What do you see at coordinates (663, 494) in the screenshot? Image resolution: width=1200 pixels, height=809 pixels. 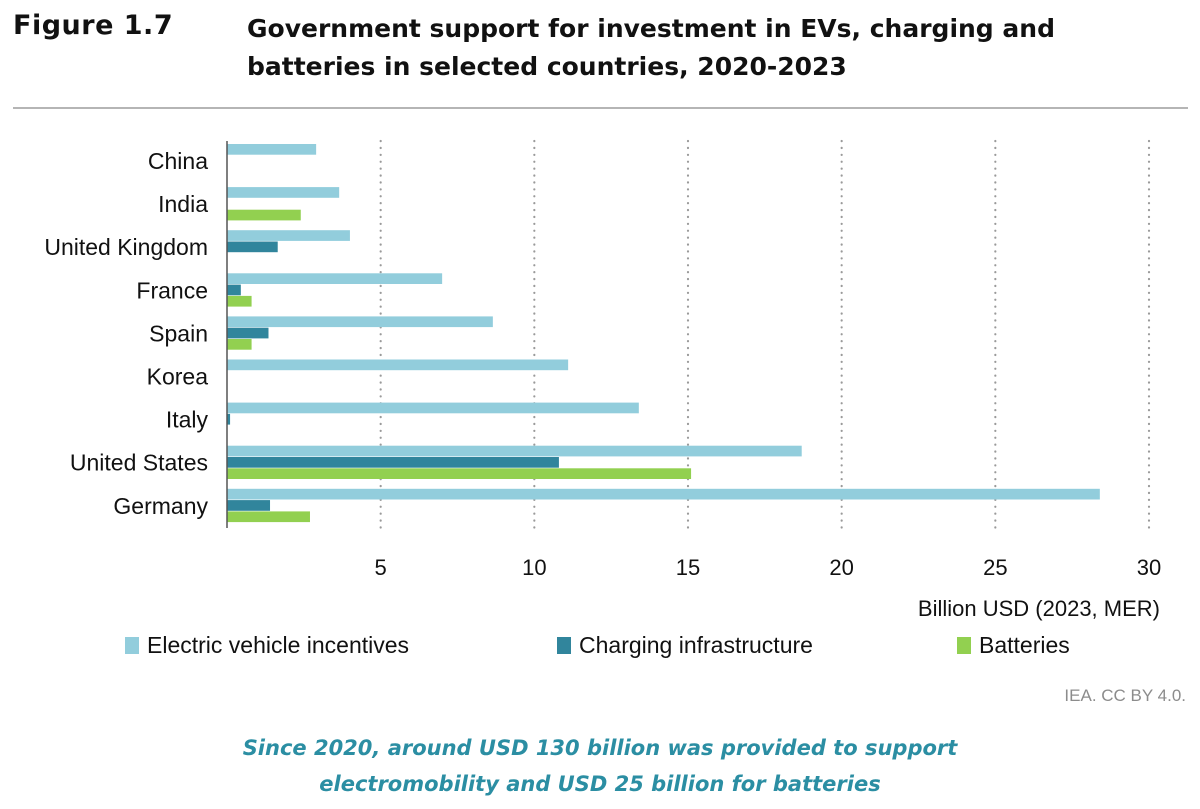 I see `bar-germany-electric-vehicle-incentives` at bounding box center [663, 494].